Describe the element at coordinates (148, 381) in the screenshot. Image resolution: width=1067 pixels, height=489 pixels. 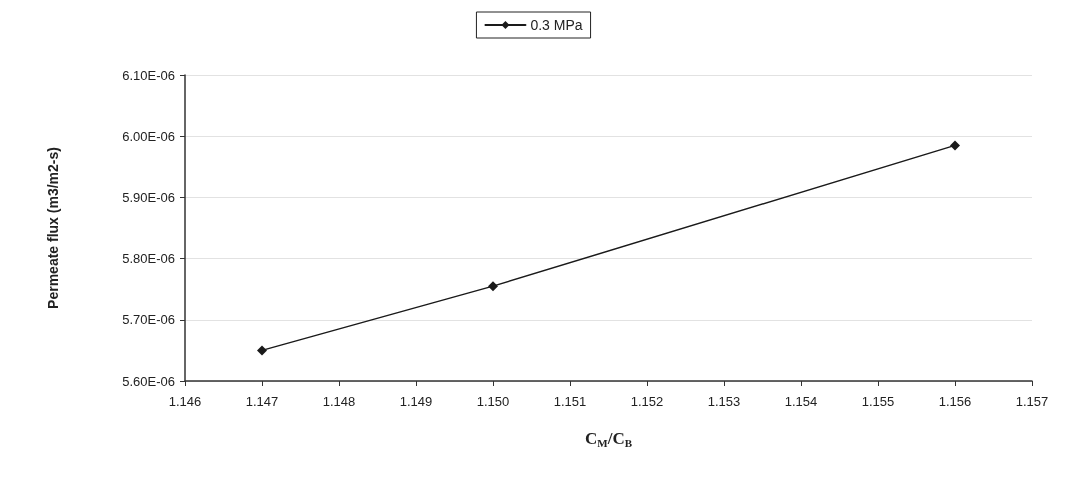
I see `y-tick-label: 5.60E-06` at that location.